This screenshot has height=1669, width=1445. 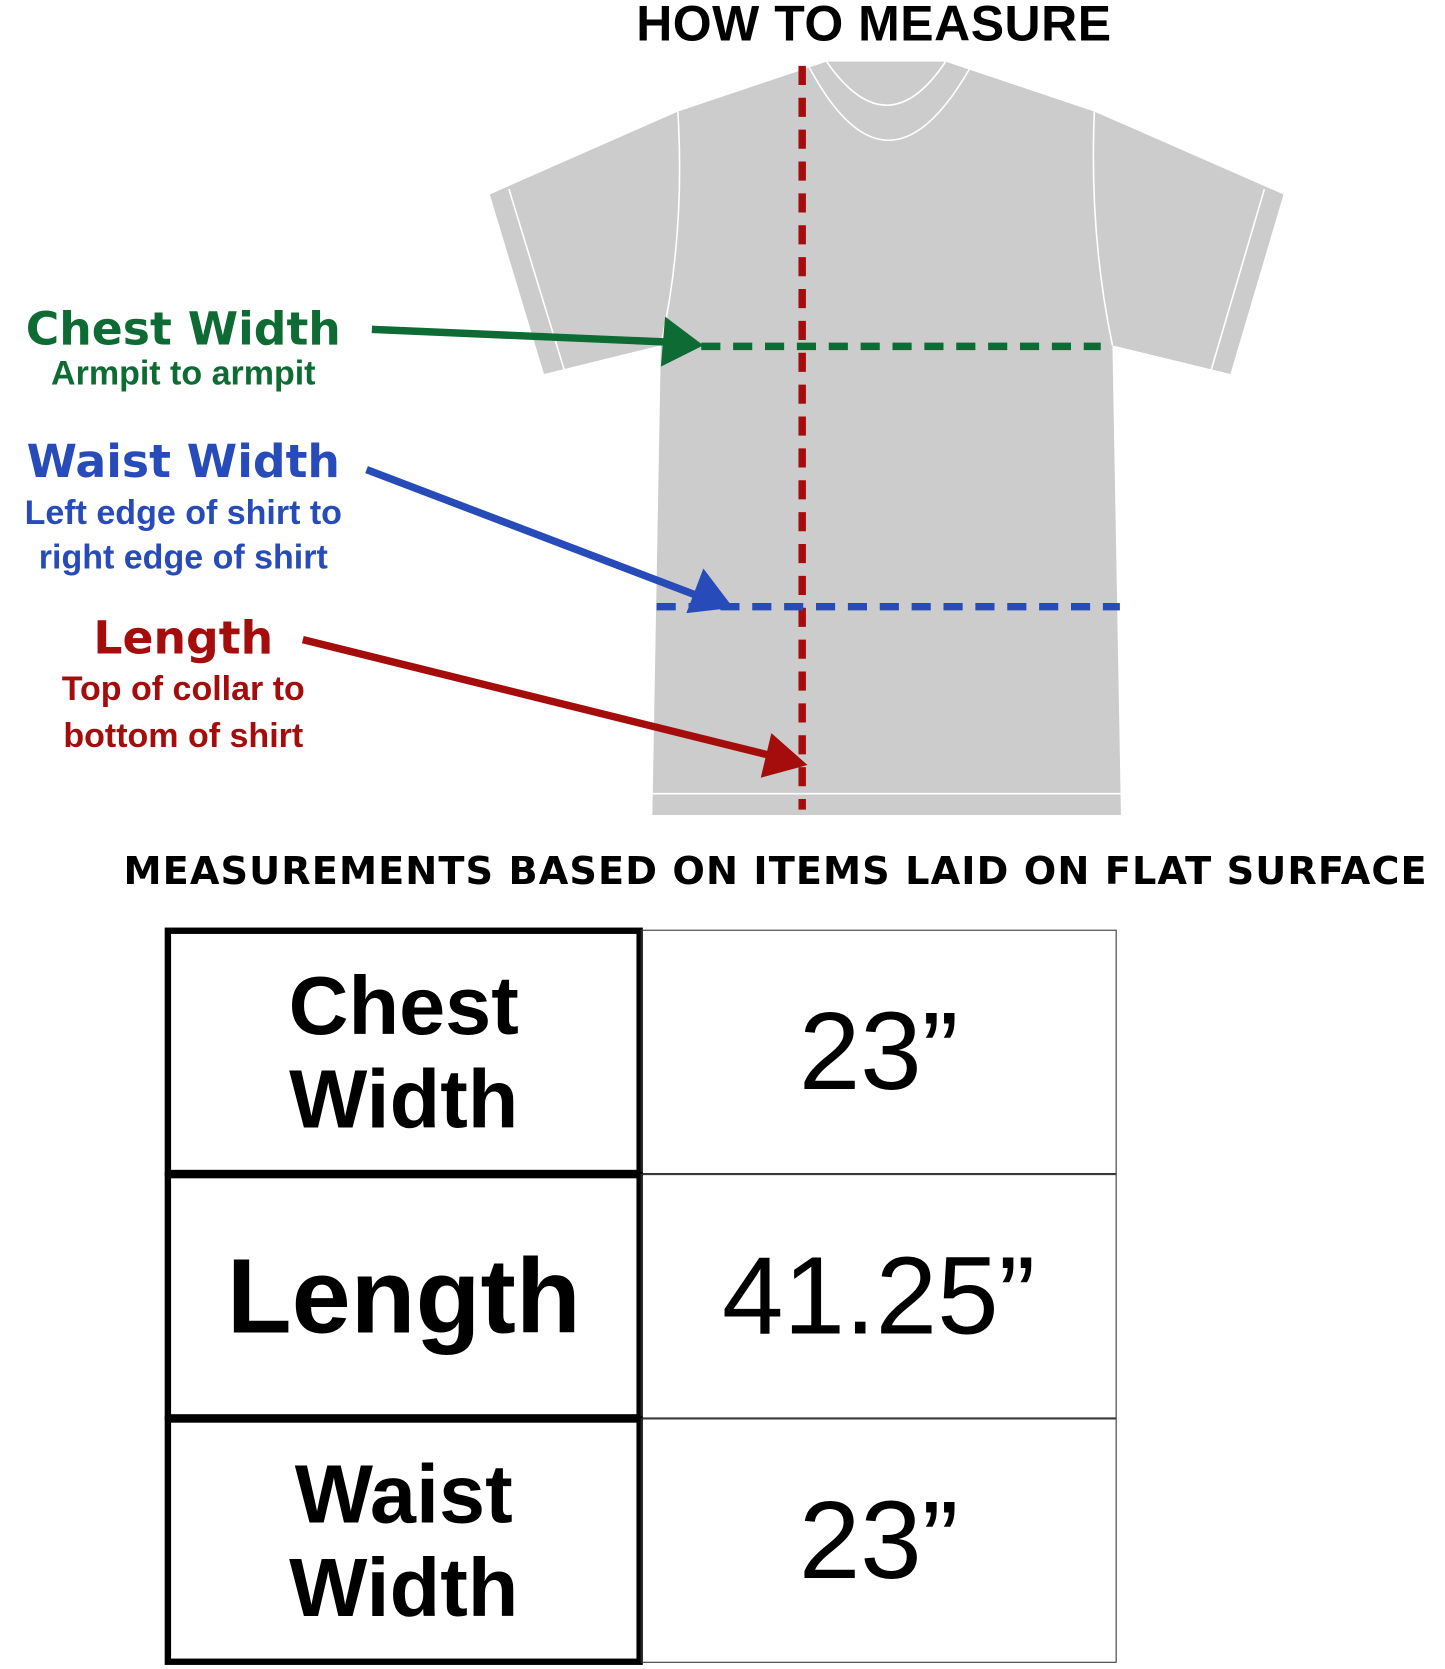 I want to click on collar-outer, so click(x=889, y=104).